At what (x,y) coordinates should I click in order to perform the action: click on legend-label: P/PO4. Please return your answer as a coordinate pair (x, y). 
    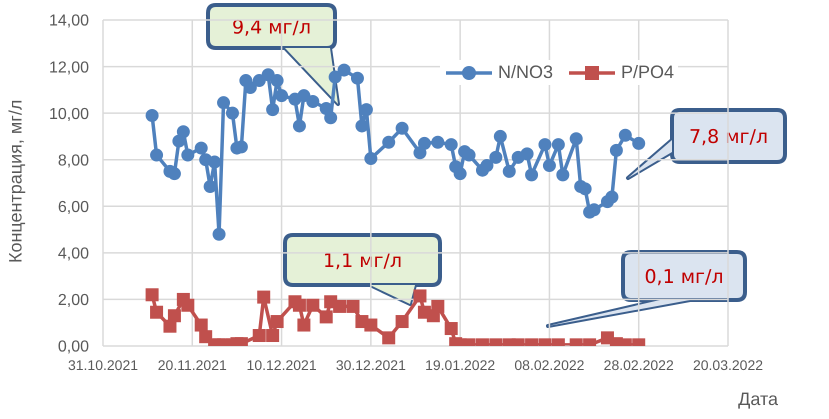
    Looking at the image, I should click on (647, 72).